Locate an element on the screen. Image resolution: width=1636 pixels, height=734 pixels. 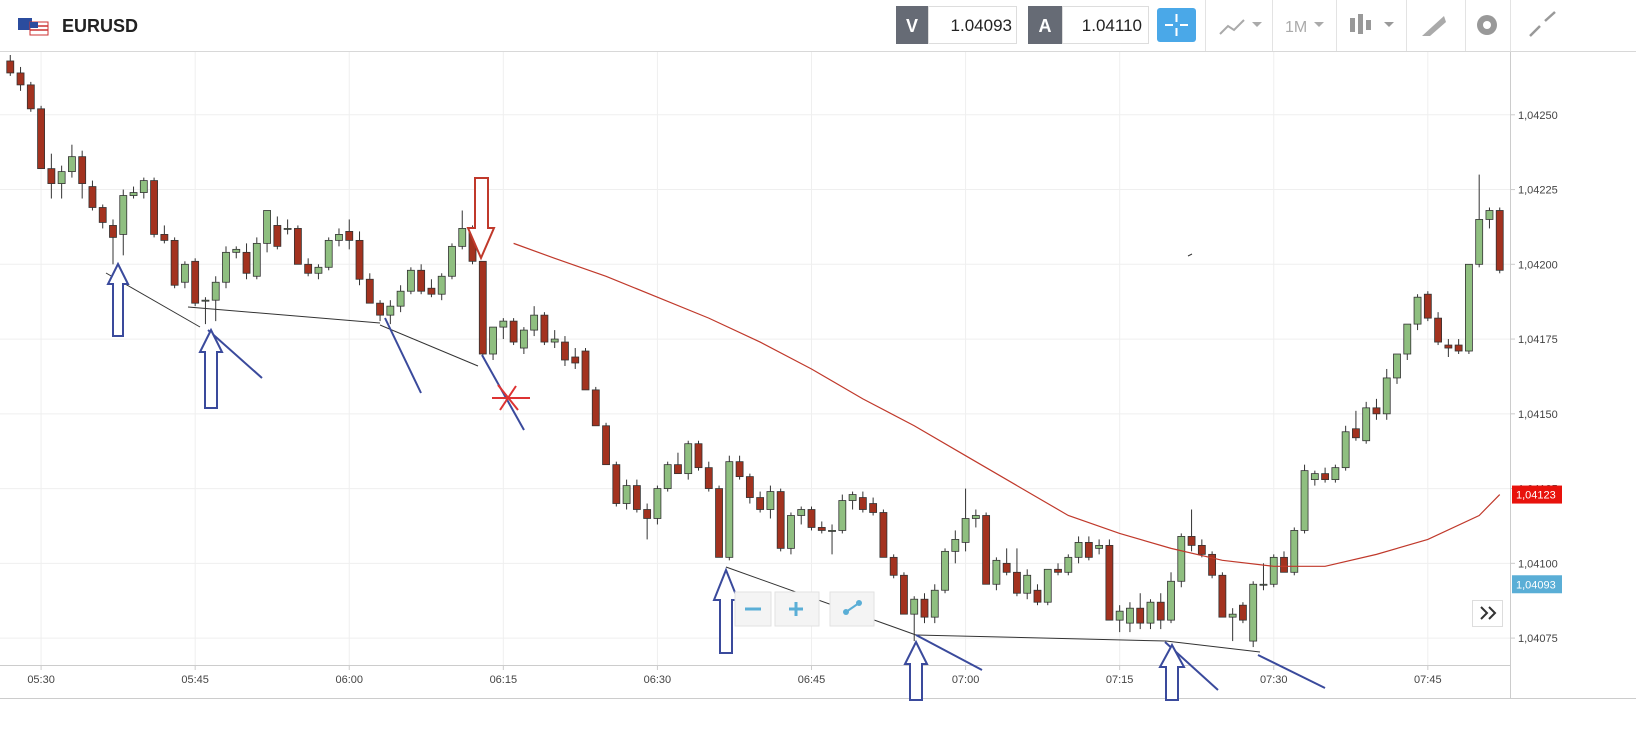
x-tick-label: 07:30 is located at coordinates (1274, 680).